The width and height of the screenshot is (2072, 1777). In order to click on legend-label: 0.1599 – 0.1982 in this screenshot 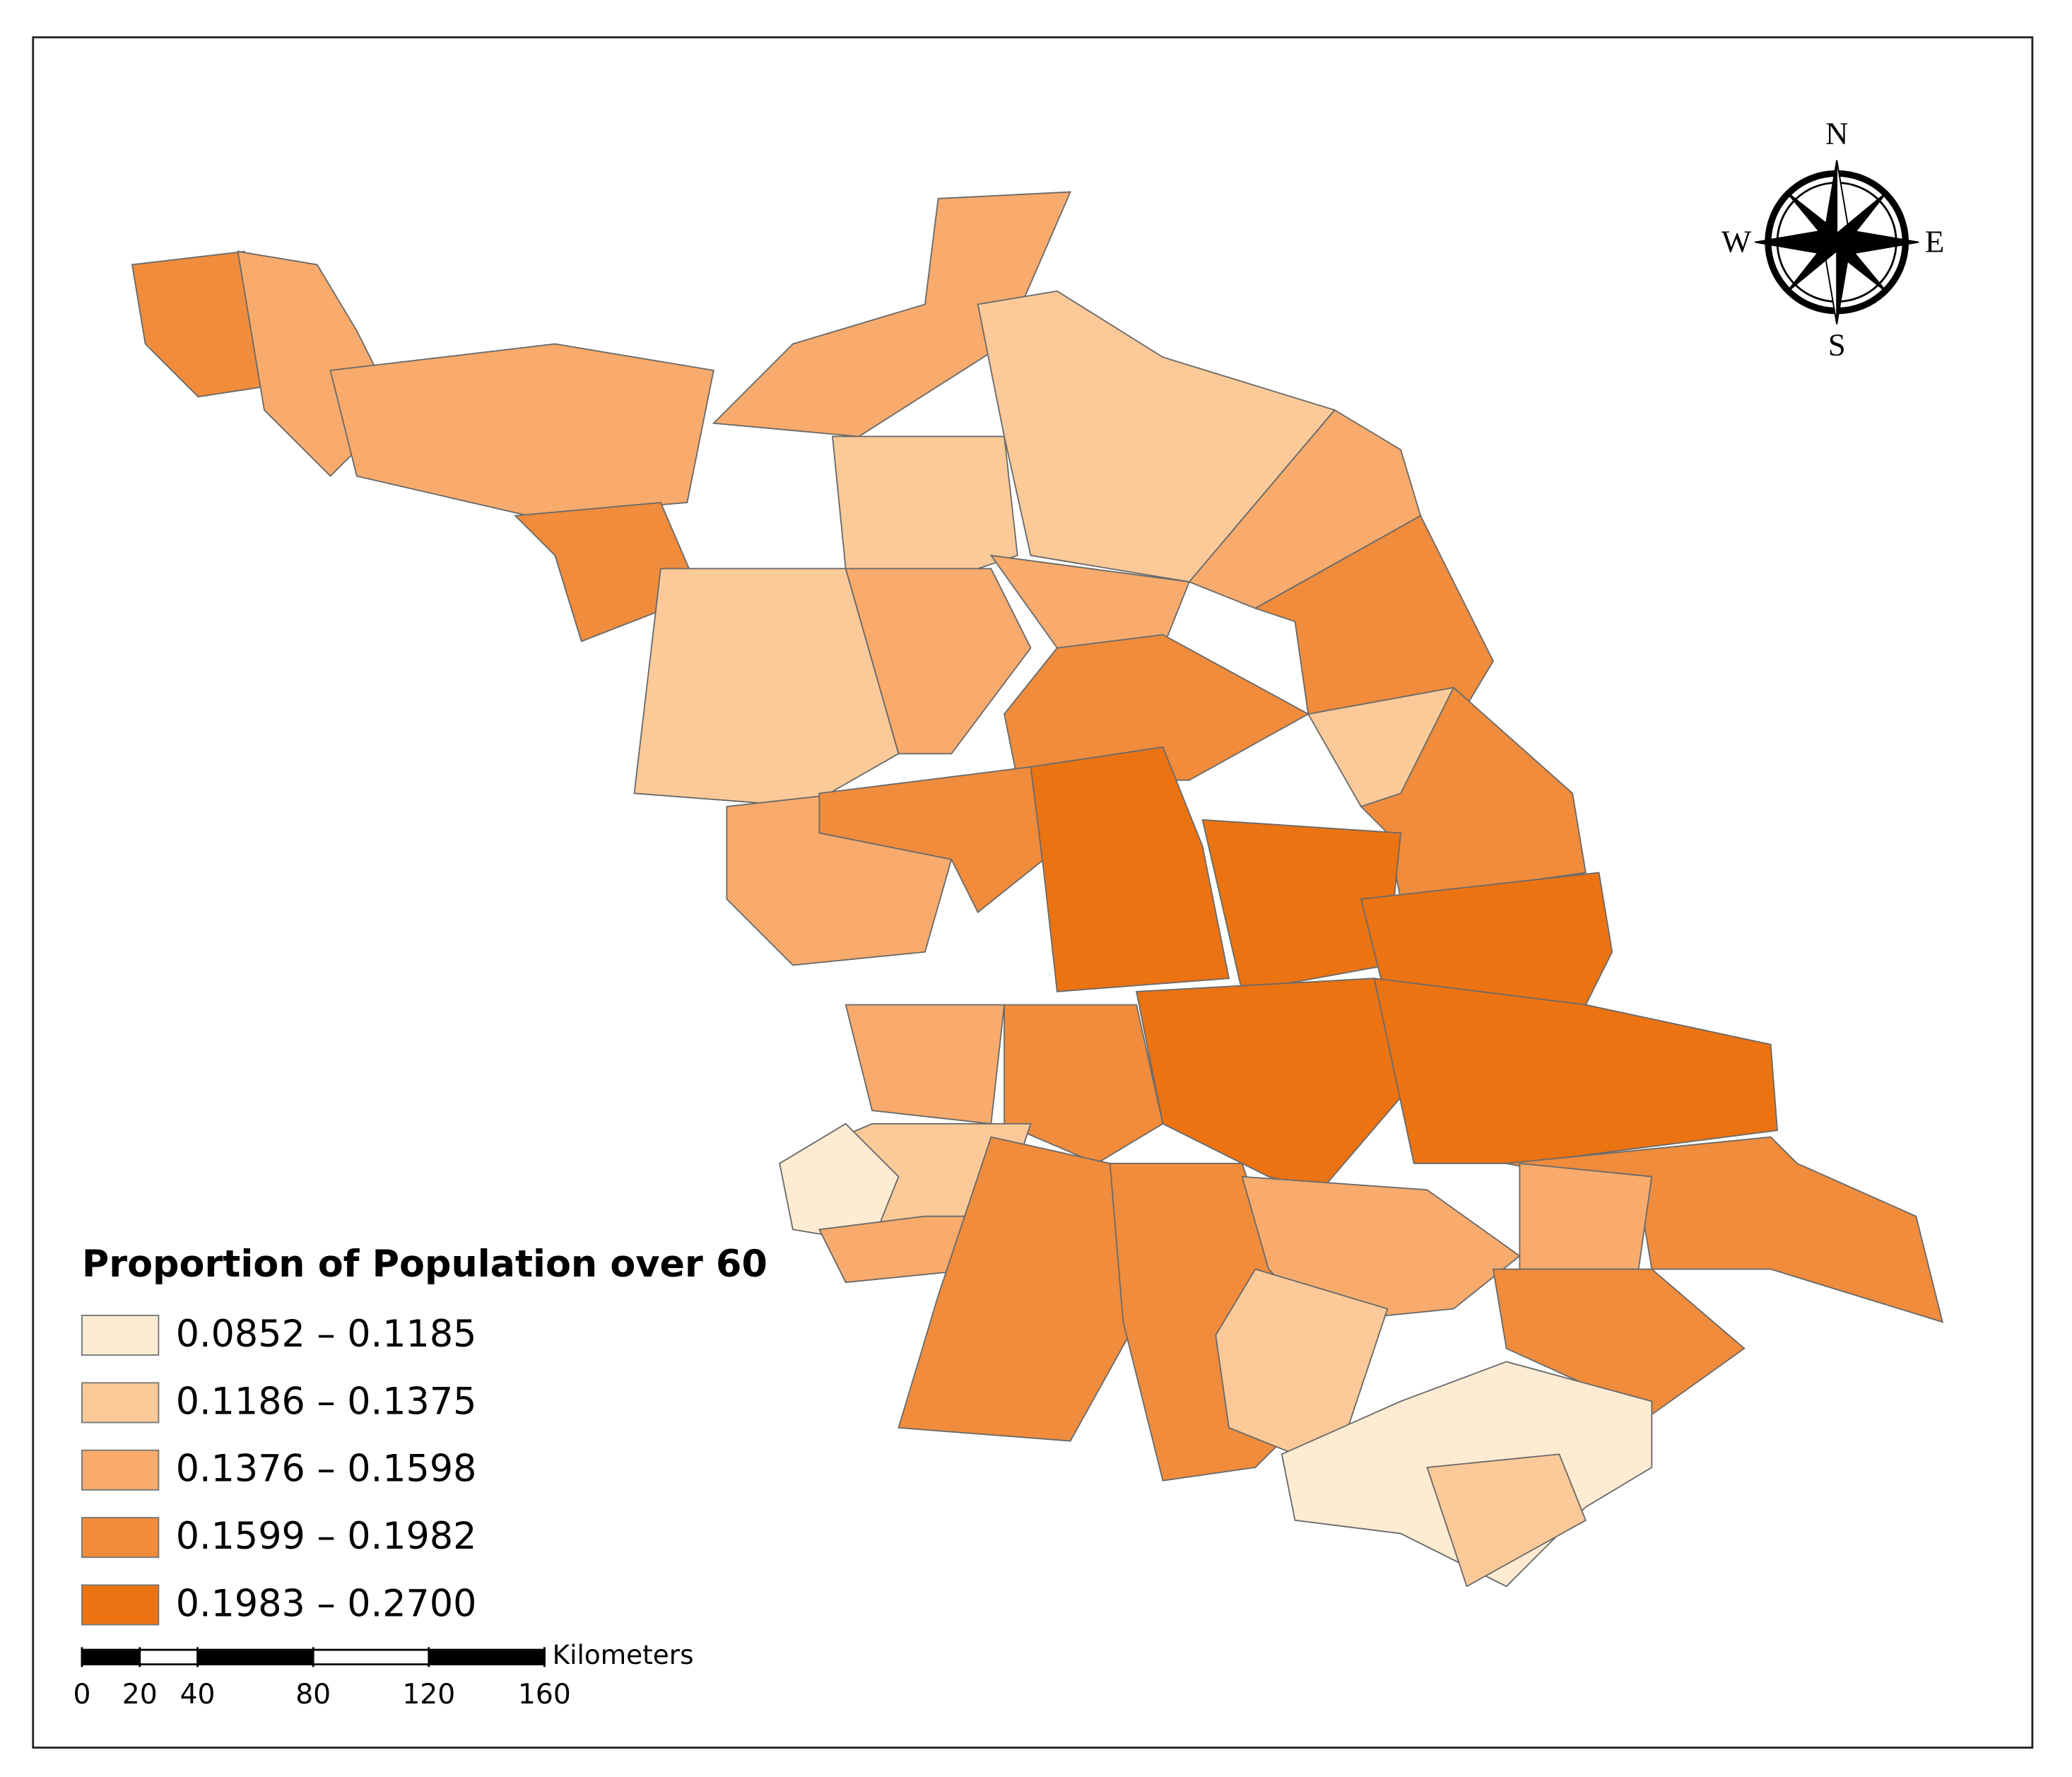, I will do `click(326, 1536)`.